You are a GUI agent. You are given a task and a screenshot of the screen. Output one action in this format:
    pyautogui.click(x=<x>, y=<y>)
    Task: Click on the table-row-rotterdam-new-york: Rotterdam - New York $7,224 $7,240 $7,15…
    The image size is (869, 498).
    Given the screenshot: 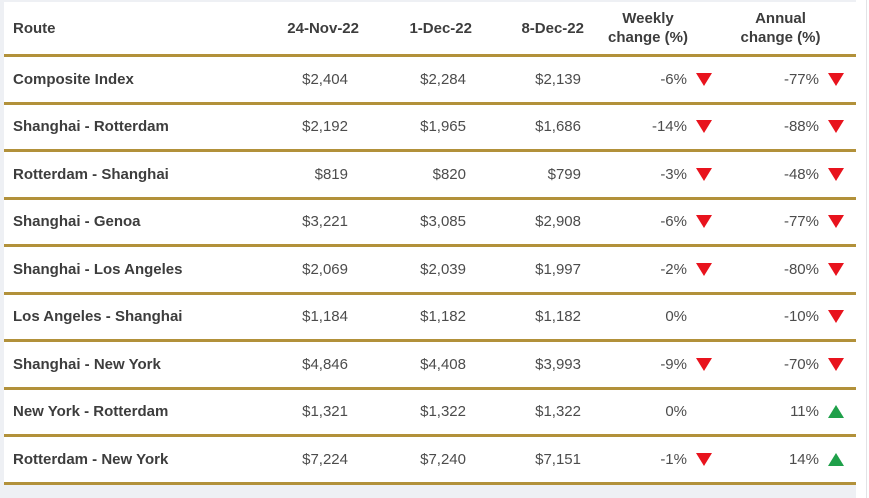 What is the action you would take?
    pyautogui.click(x=430, y=461)
    